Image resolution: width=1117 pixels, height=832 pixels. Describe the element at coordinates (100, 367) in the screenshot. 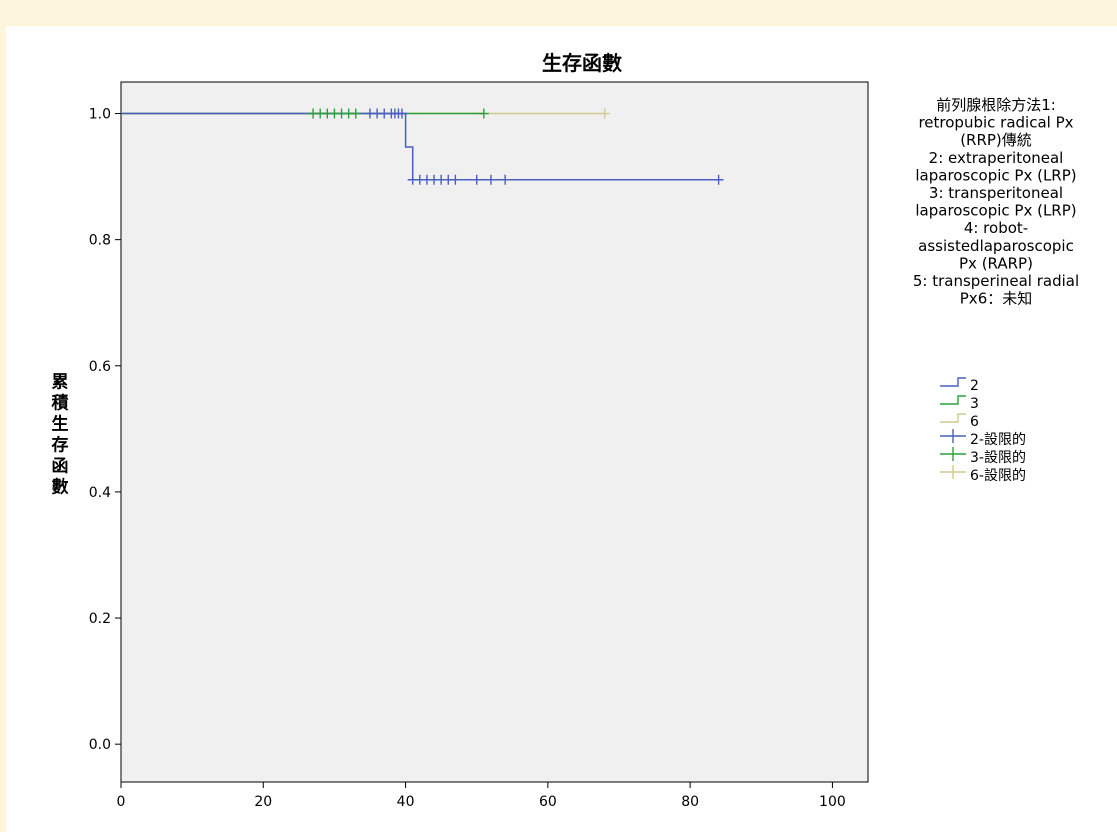

I see `y-tick-label: 0.6` at that location.